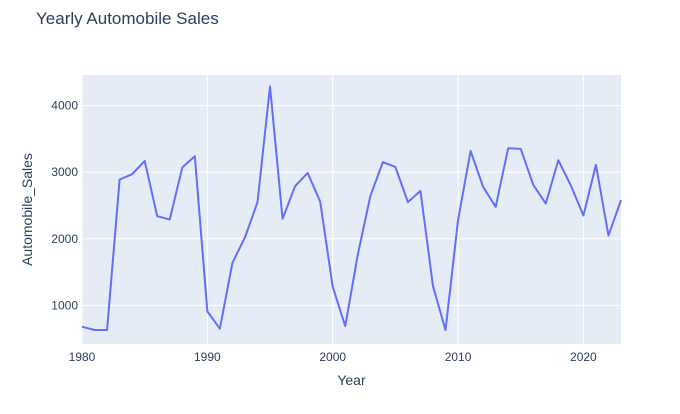  Describe the element at coordinates (458, 357) in the screenshot. I see `x-tick-label-2010: 2010` at that location.